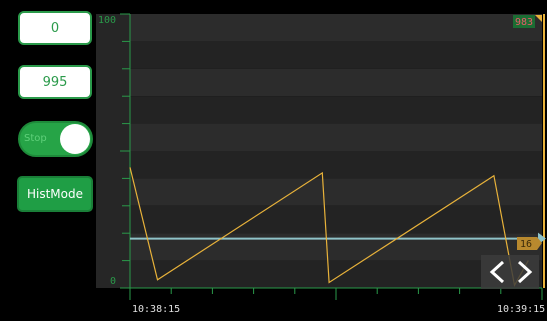 This screenshot has width=547, height=321. What do you see at coordinates (539, 243) in the screenshot?
I see `threshold-marker-tip` at bounding box center [539, 243].